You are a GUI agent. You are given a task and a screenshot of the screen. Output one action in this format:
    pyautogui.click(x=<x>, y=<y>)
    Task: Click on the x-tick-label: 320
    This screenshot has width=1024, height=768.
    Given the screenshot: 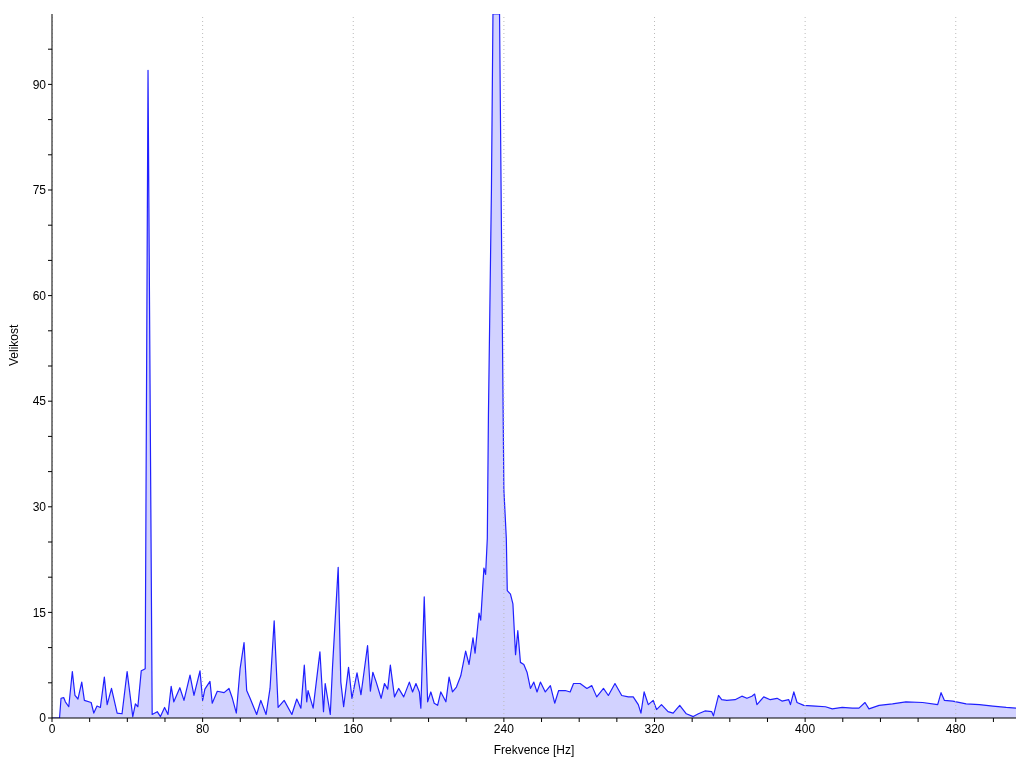 What is the action you would take?
    pyautogui.click(x=654, y=728)
    